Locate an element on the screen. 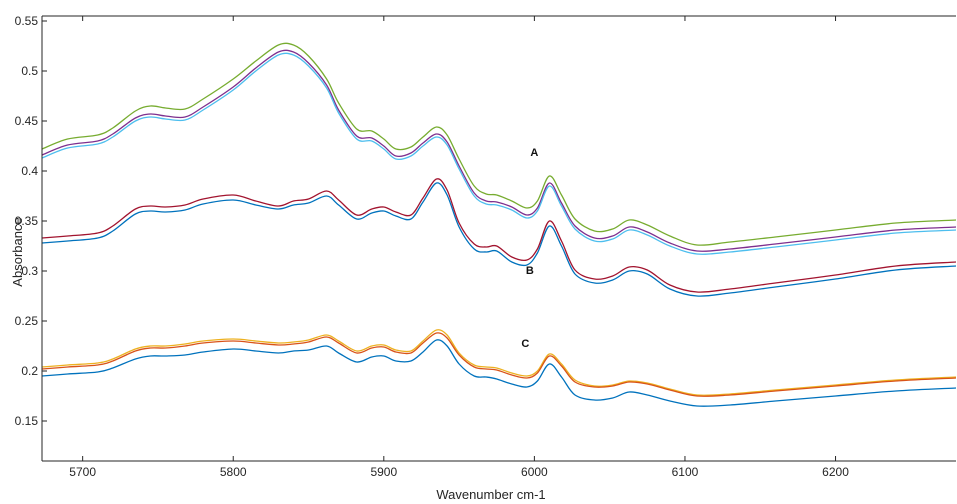  y-tick-label: 0.3 is located at coordinates (29, 271).